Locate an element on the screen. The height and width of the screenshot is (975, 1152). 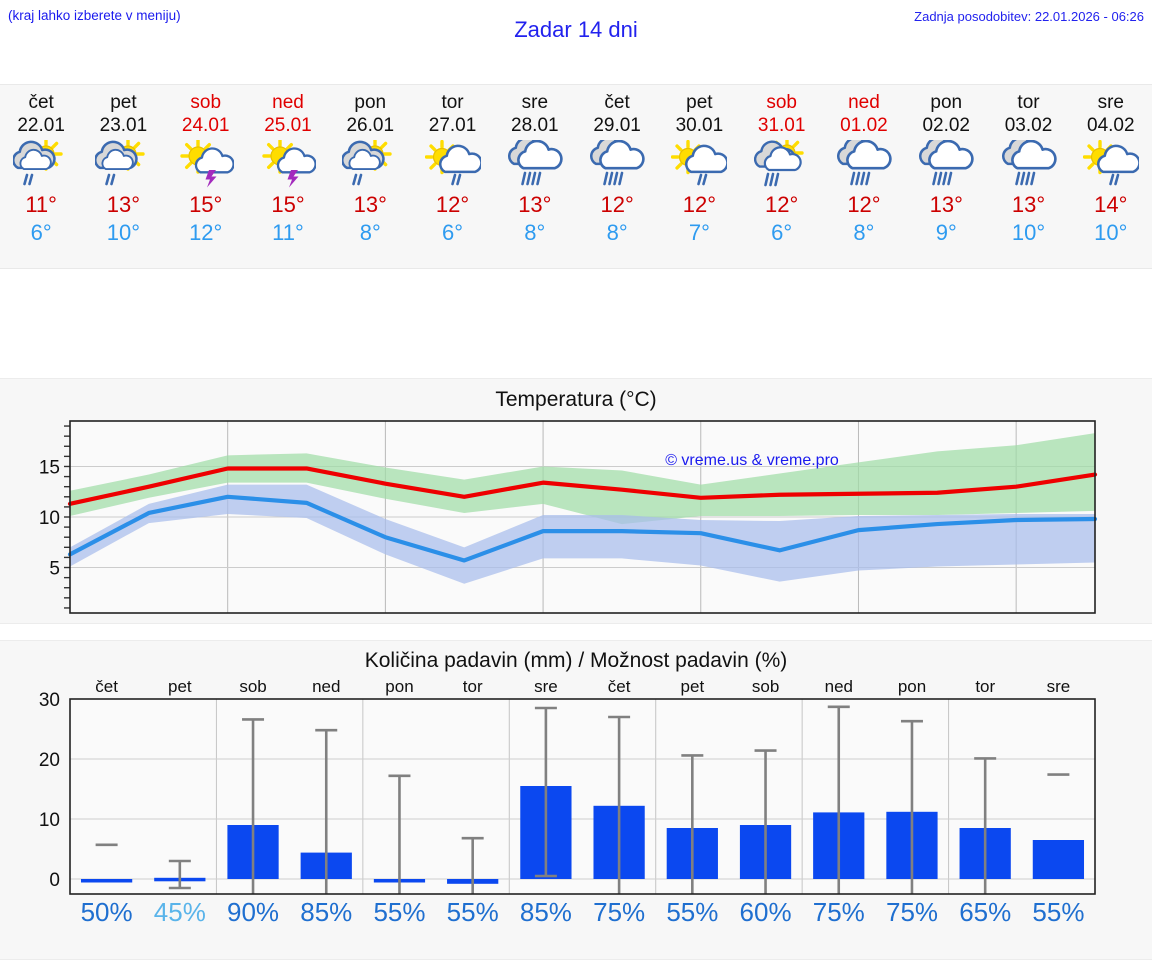
day-column: pon 26.01 13° 8° is located at coordinates (370, 176).